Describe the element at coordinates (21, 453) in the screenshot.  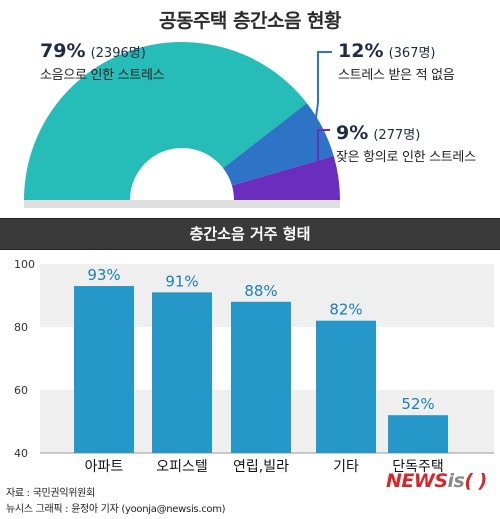
I see `y-tick-label: 40` at that location.